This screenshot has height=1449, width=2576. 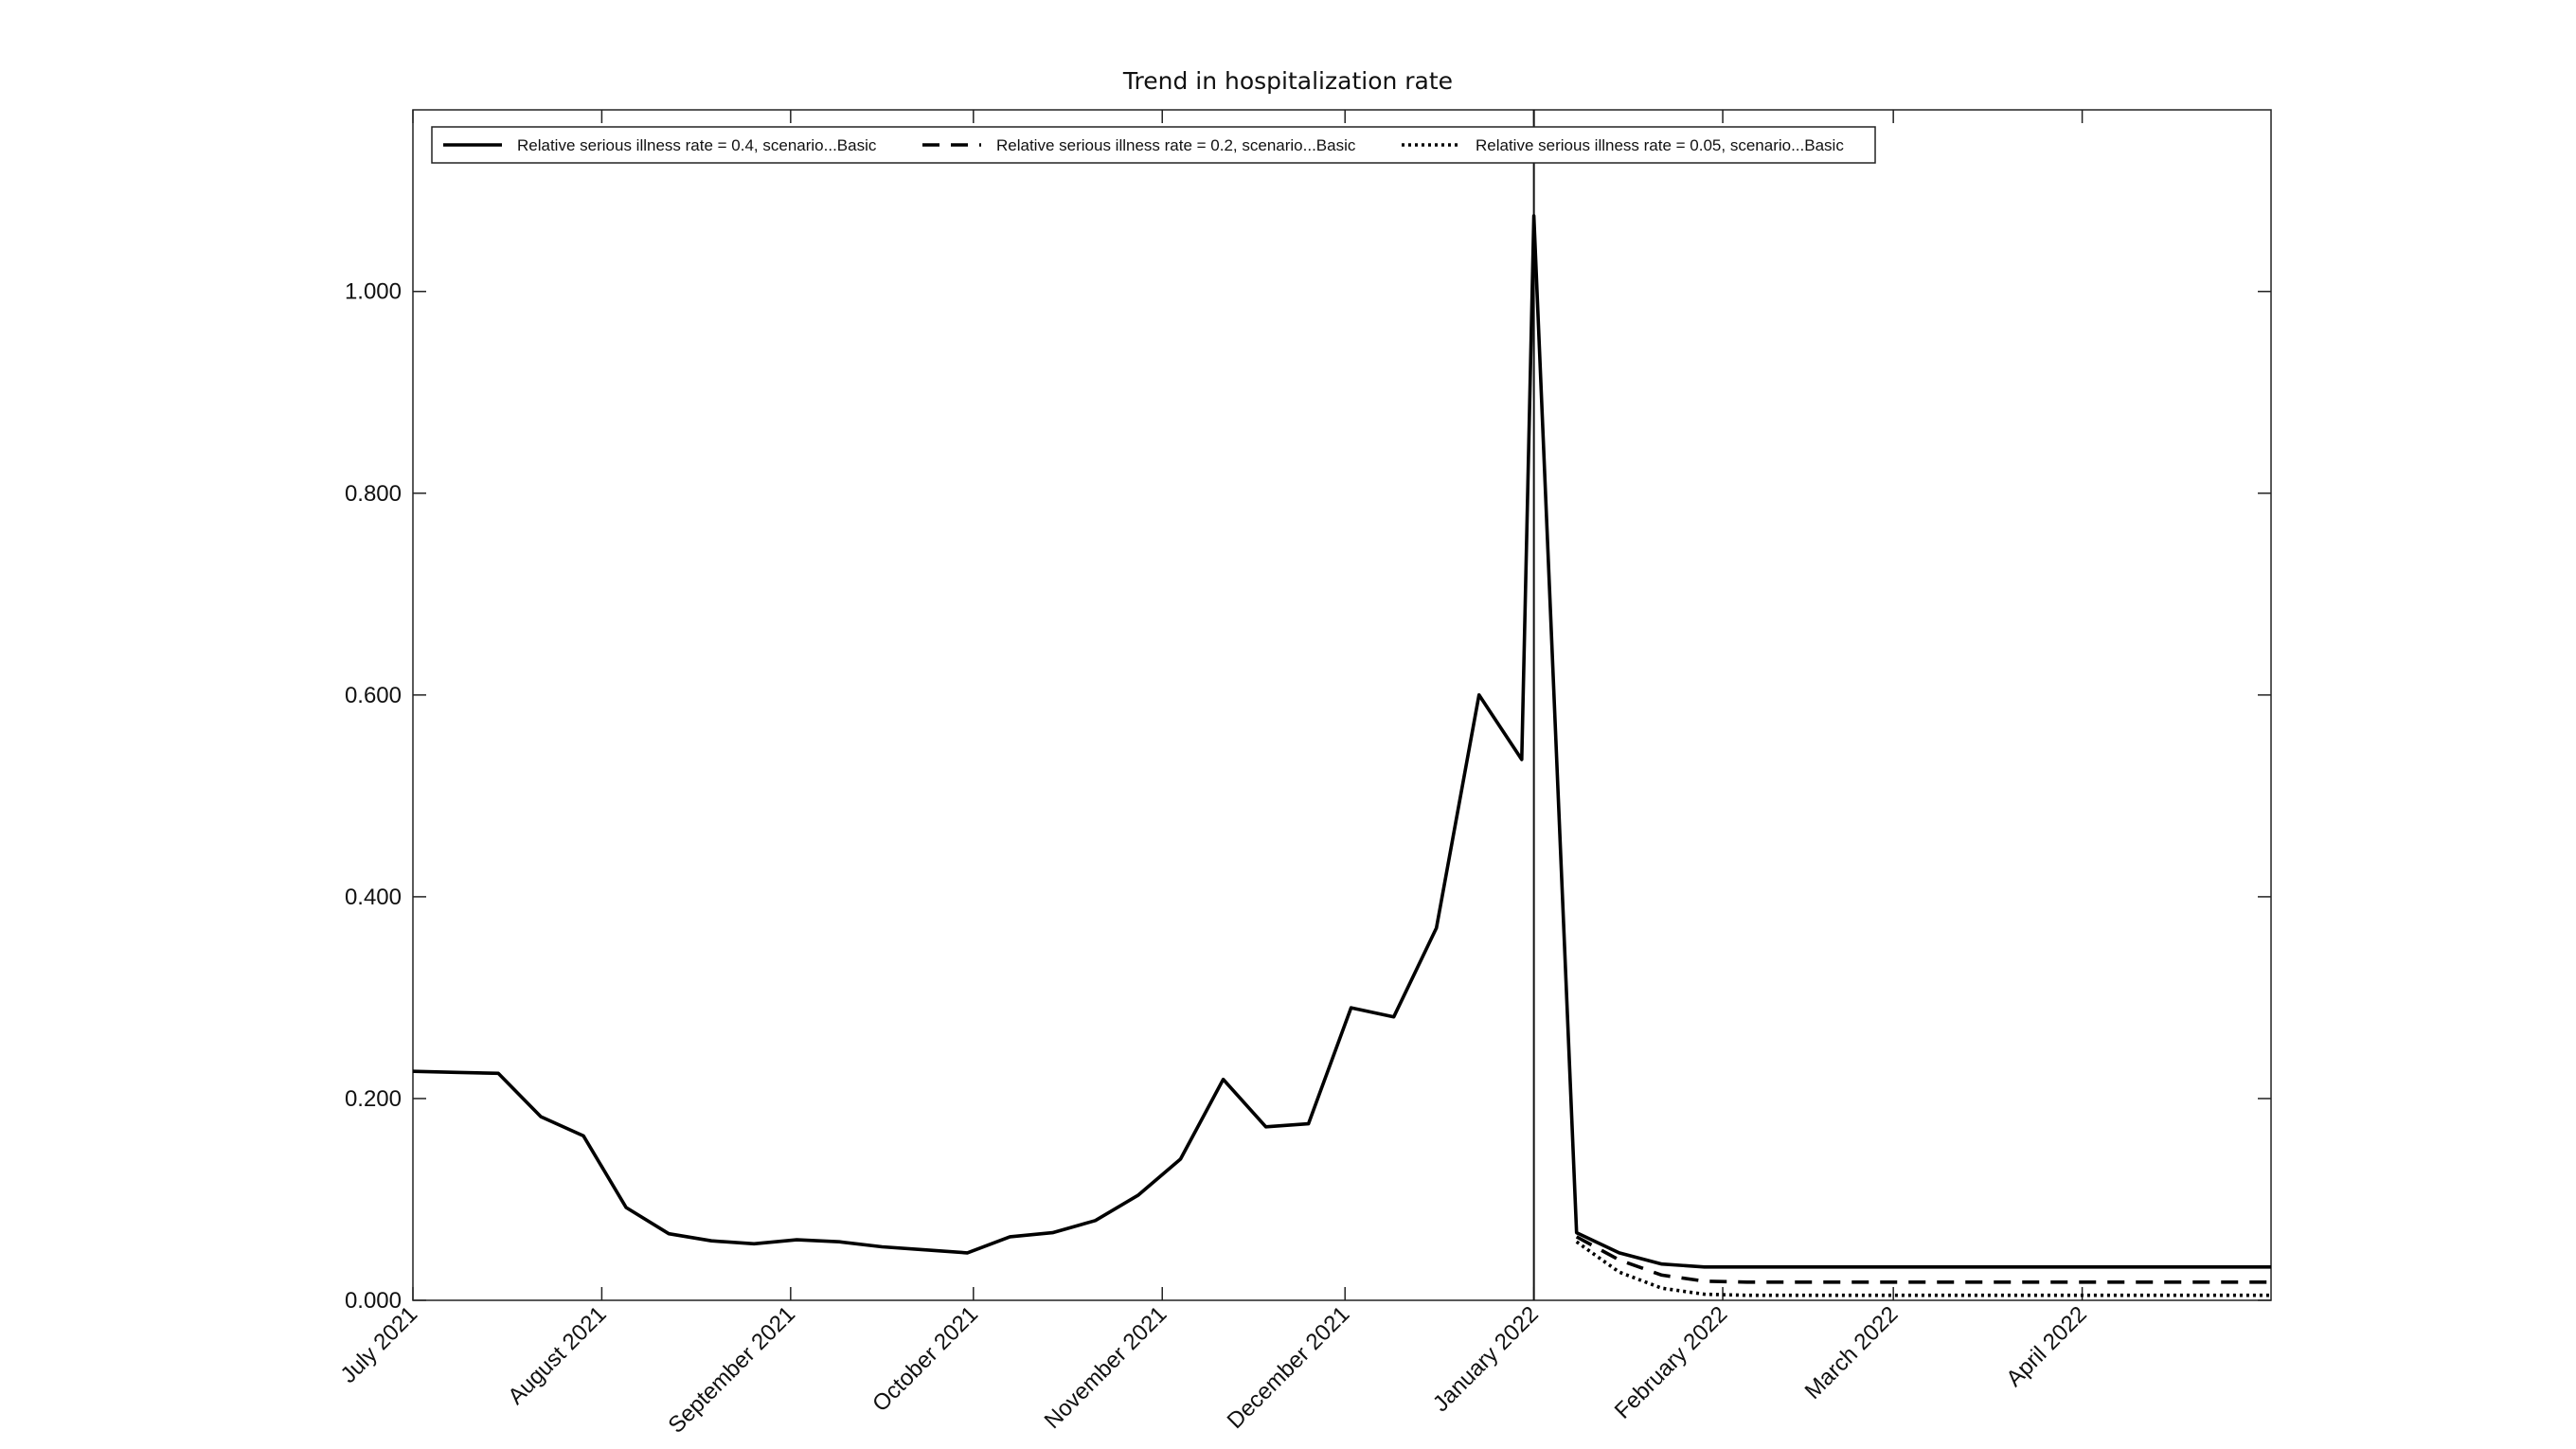 What do you see at coordinates (373, 897) in the screenshot?
I see `y-tick-label: 0.400` at bounding box center [373, 897].